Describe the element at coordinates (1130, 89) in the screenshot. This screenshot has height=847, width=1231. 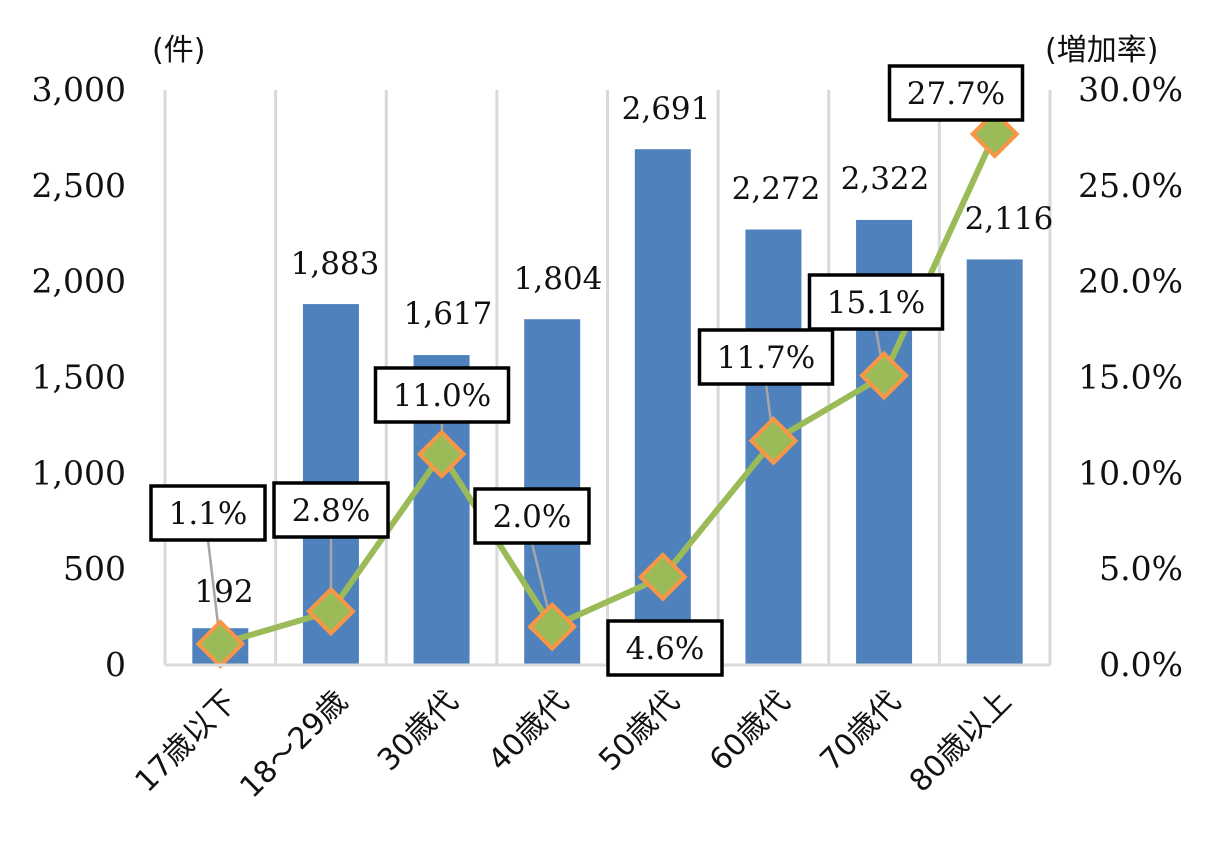
I see `y-right-tick-label: 30.0%` at that location.